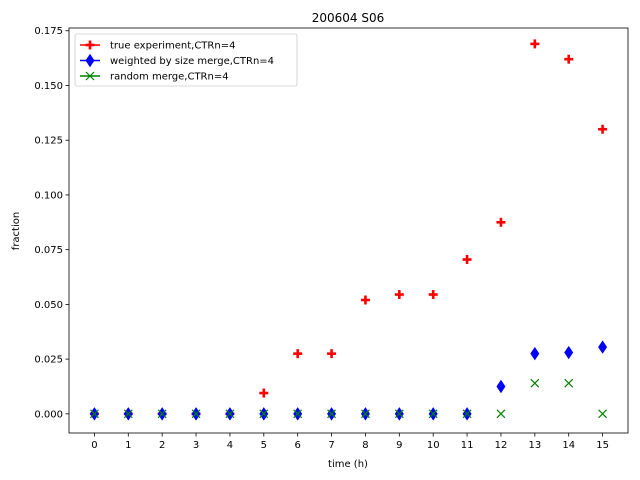 The image size is (640, 480). What do you see at coordinates (16, 231) in the screenshot?
I see `y-axis-label: fraction` at bounding box center [16, 231].